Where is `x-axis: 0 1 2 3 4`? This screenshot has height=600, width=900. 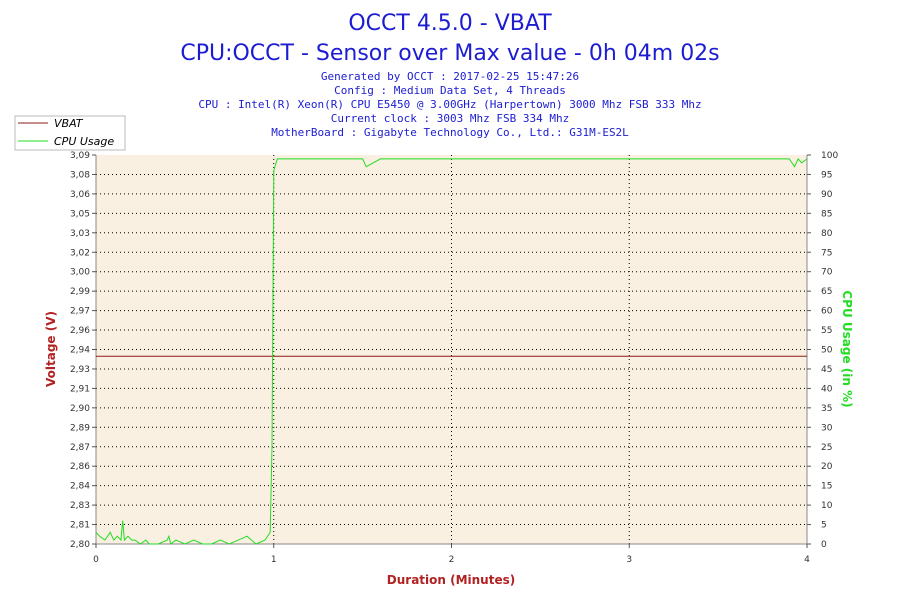
x-axis: 0 1 2 3 4 is located at coordinates (451, 554).